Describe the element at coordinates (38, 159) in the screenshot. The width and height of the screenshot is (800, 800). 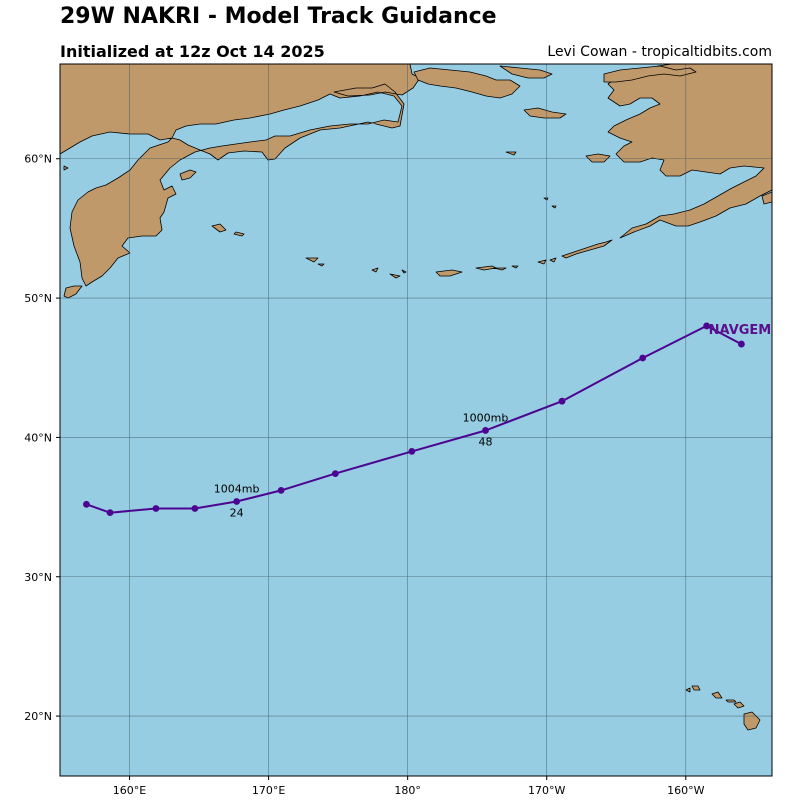
I see `lat-tick-label: 60°N` at that location.